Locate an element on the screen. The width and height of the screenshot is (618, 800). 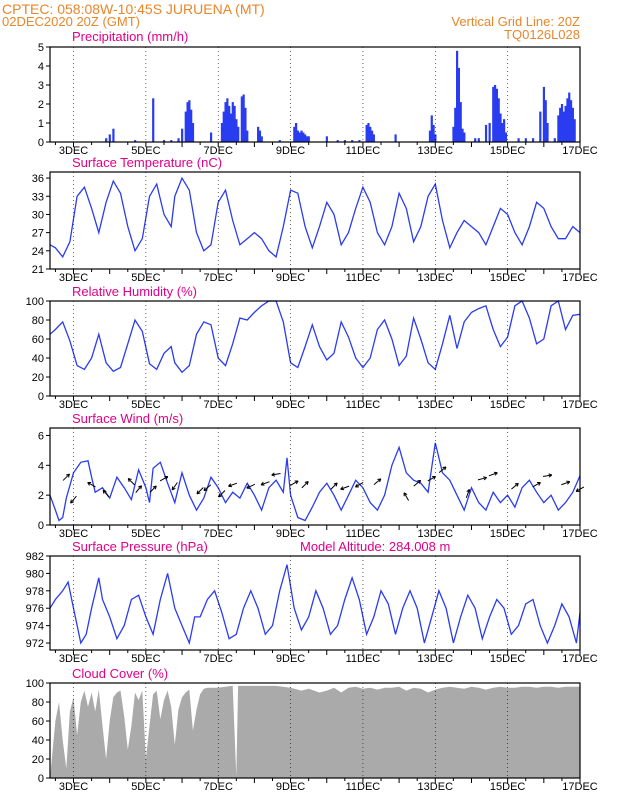
panel-frame is located at coordinates (315, 603).